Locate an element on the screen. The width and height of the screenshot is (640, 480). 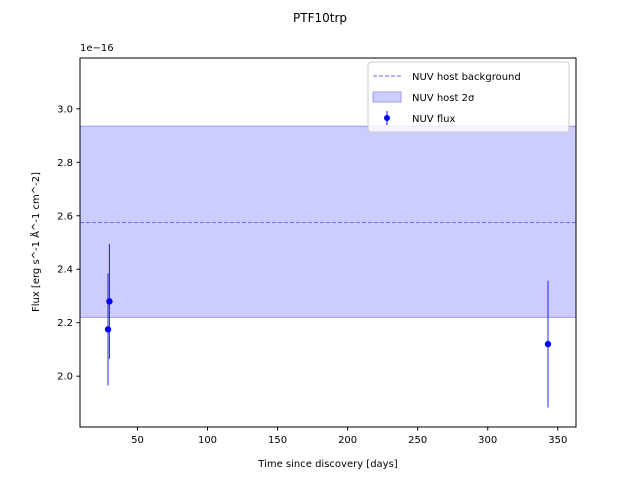
y-tick-label: 2.6 is located at coordinates (65, 216).